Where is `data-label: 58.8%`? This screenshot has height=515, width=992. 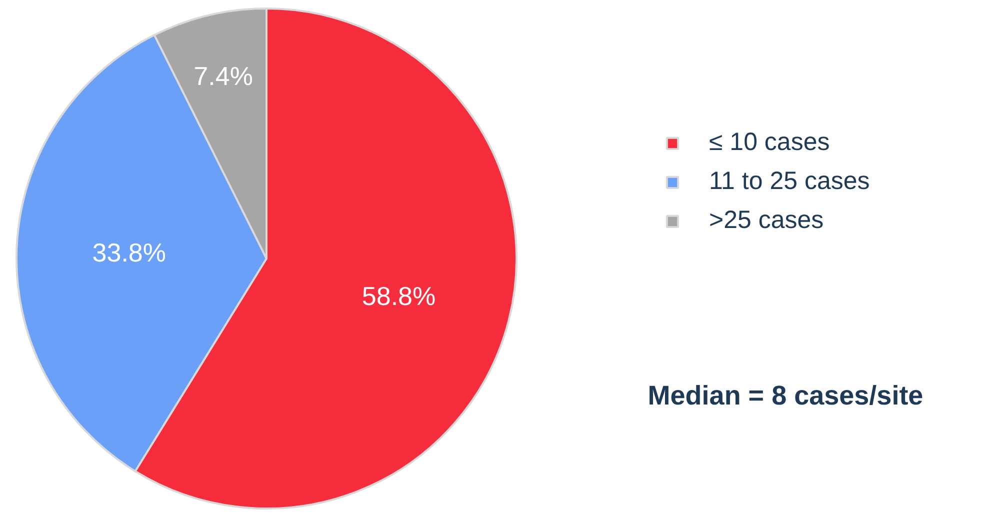
data-label: 58.8% is located at coordinates (399, 296).